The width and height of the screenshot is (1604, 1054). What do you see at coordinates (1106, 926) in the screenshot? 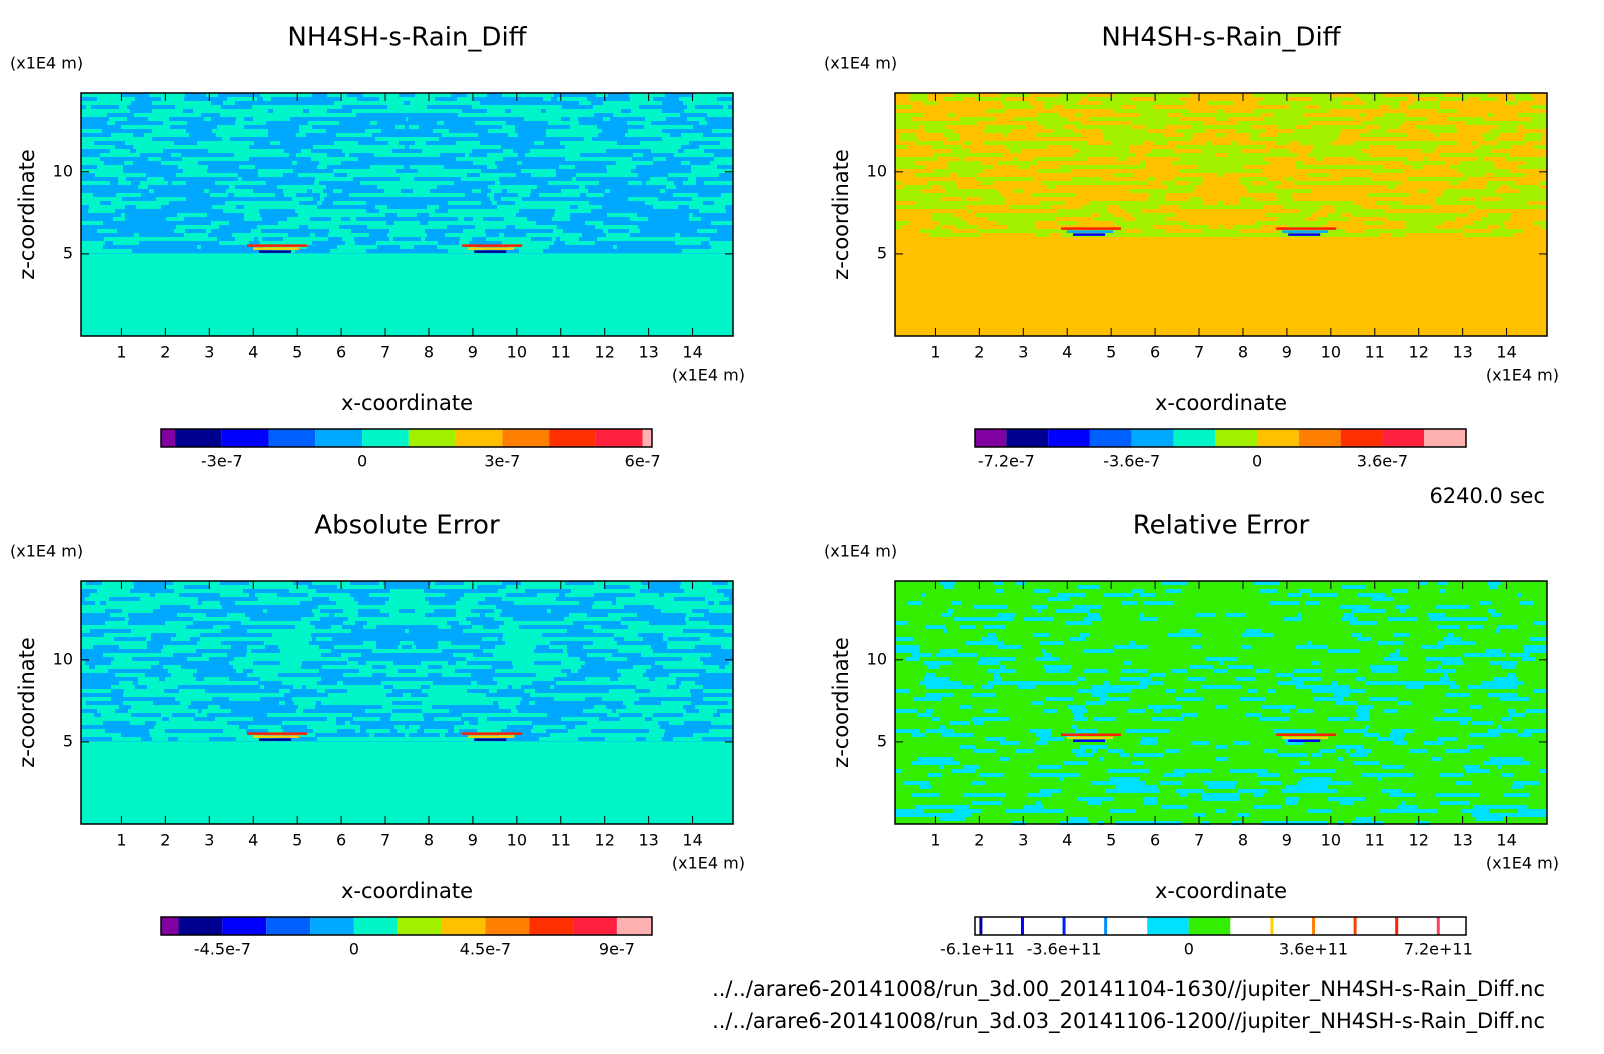
I see `colorbar-line` at bounding box center [1106, 926].